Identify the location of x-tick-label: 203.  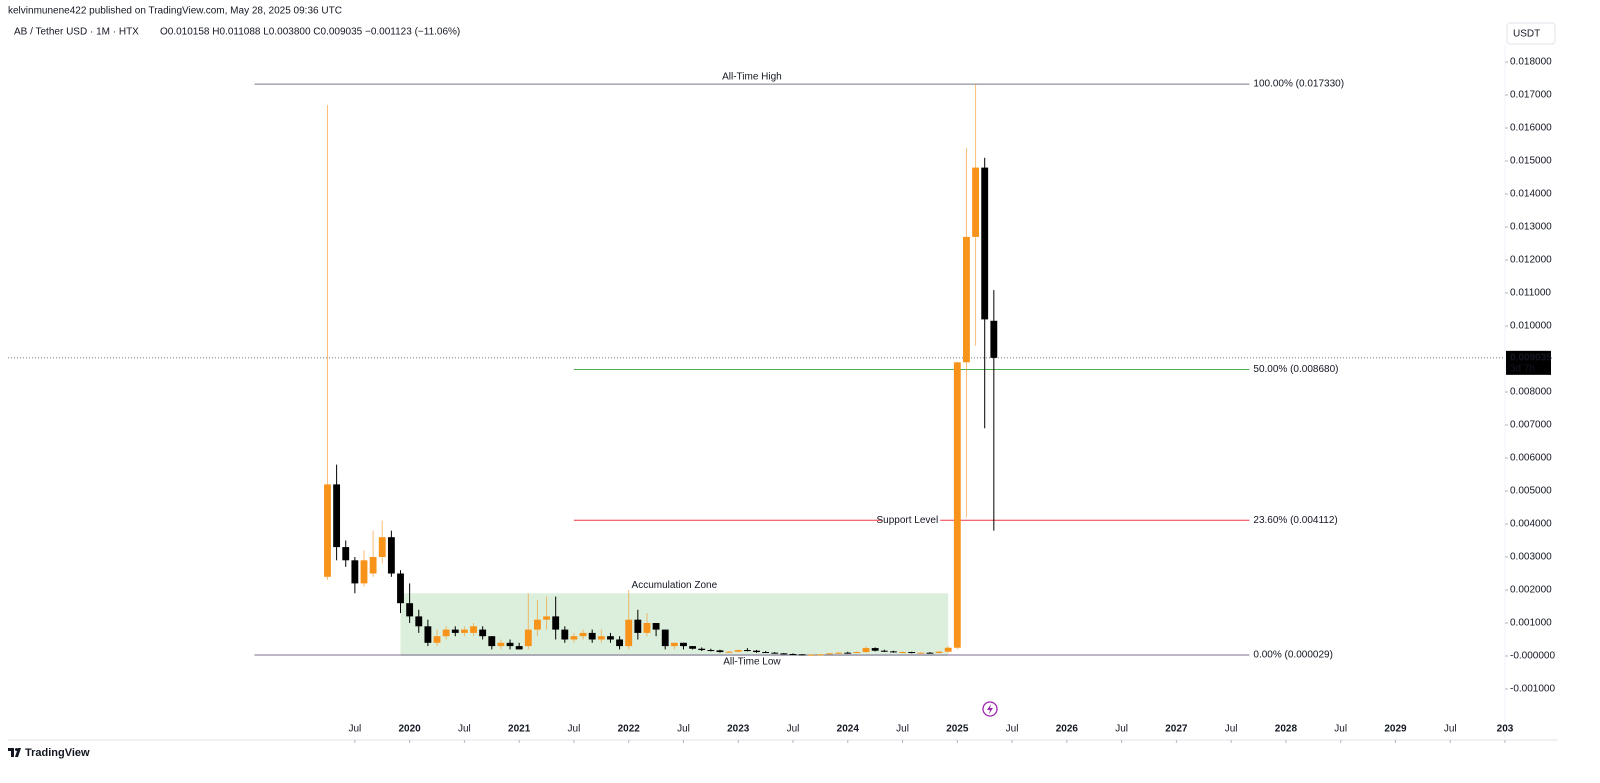
(1505, 729).